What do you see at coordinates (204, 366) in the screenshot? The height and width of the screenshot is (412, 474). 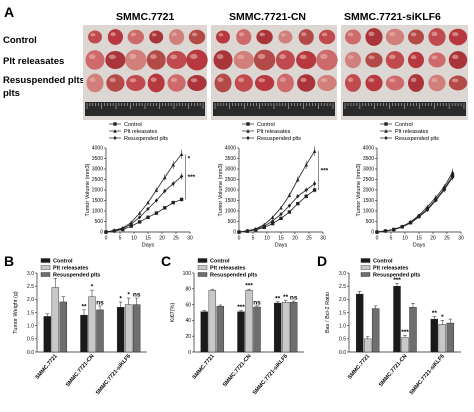 I see `category-label: SMMC.7721` at bounding box center [204, 366].